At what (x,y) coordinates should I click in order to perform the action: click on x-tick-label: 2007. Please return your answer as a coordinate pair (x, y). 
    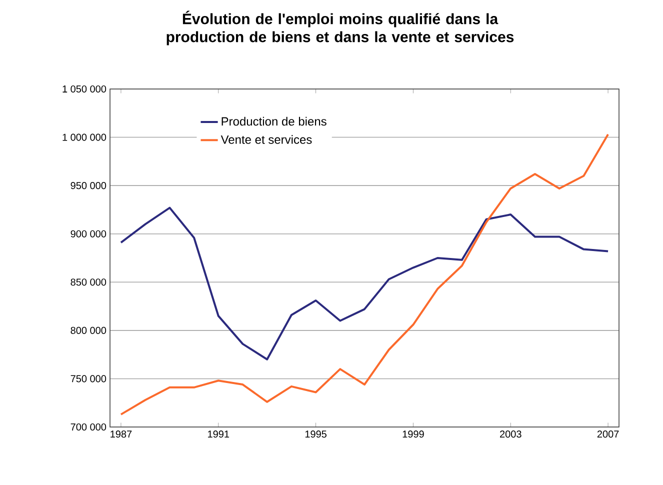
    Looking at the image, I should click on (608, 434).